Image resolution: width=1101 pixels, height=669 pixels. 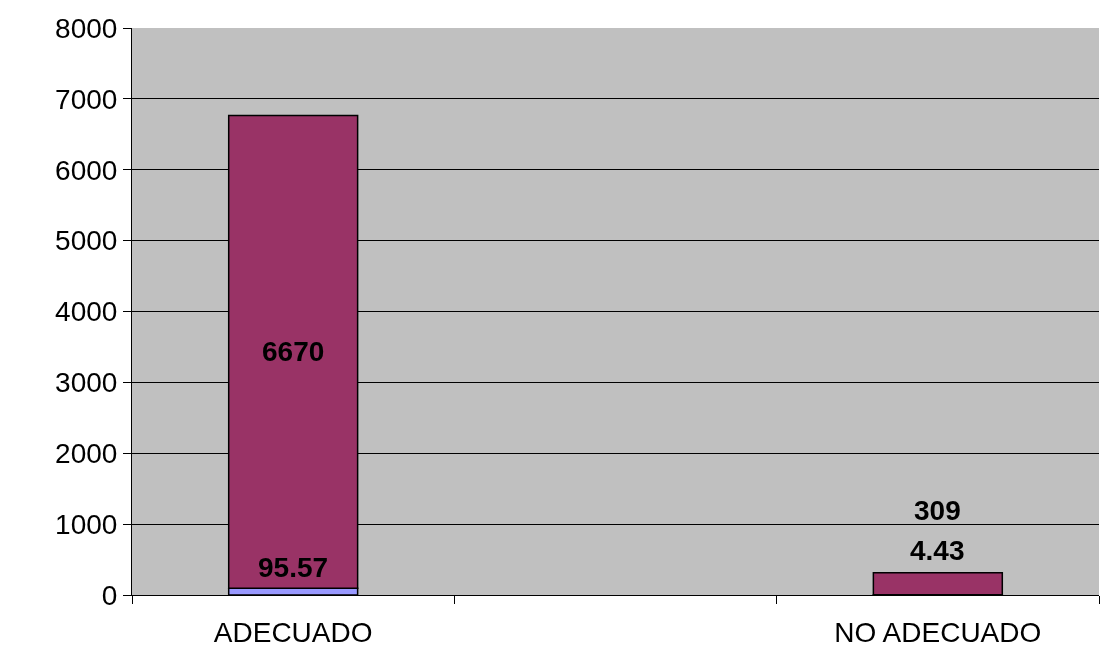 I want to click on x-tick-label: NO ADECUADO, so click(x=938, y=632).